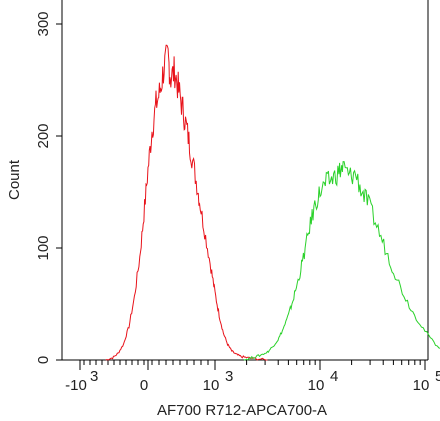 The width and height of the screenshot is (440, 421). I want to click on y-axis-title: Count, so click(14, 179).